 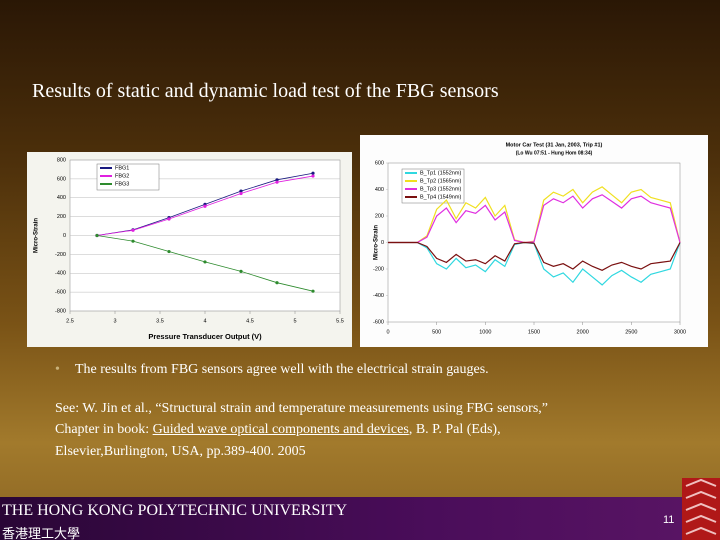 I want to click on university-name: THE HONG KONG POLYTECHNIC UNIVERSITY, so click(x=175, y=510).